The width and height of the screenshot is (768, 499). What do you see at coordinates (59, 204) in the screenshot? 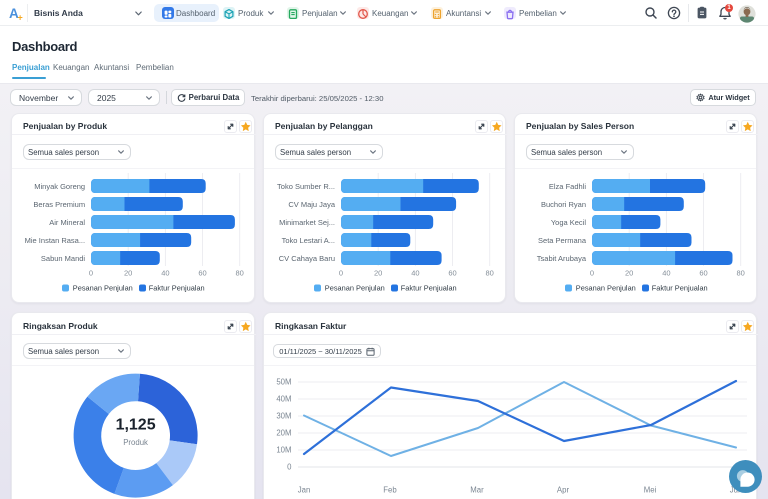
I see `svg-text: Beras Premium` at bounding box center [59, 204].